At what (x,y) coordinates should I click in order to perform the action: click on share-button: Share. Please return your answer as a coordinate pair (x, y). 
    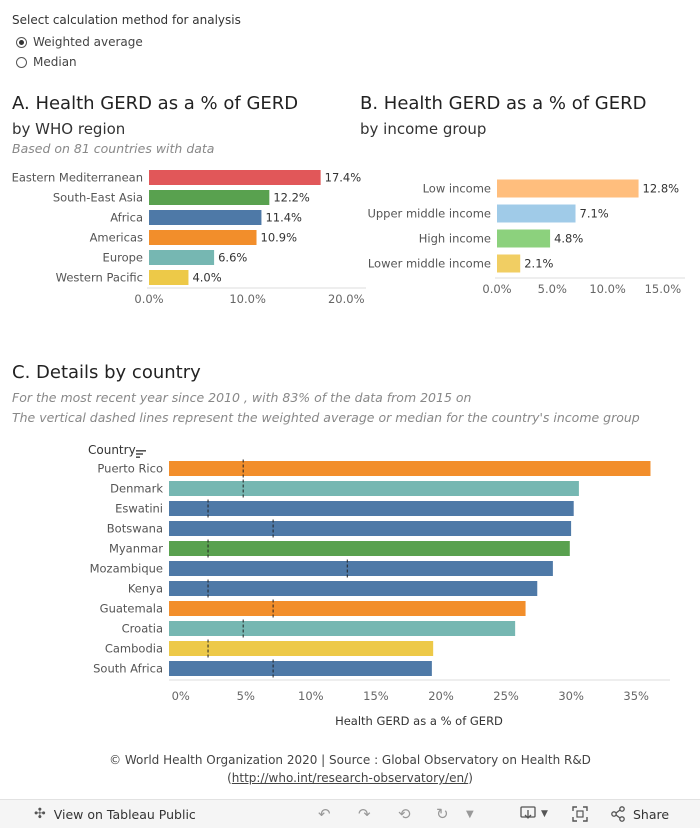
    Looking at the image, I should click on (639, 814).